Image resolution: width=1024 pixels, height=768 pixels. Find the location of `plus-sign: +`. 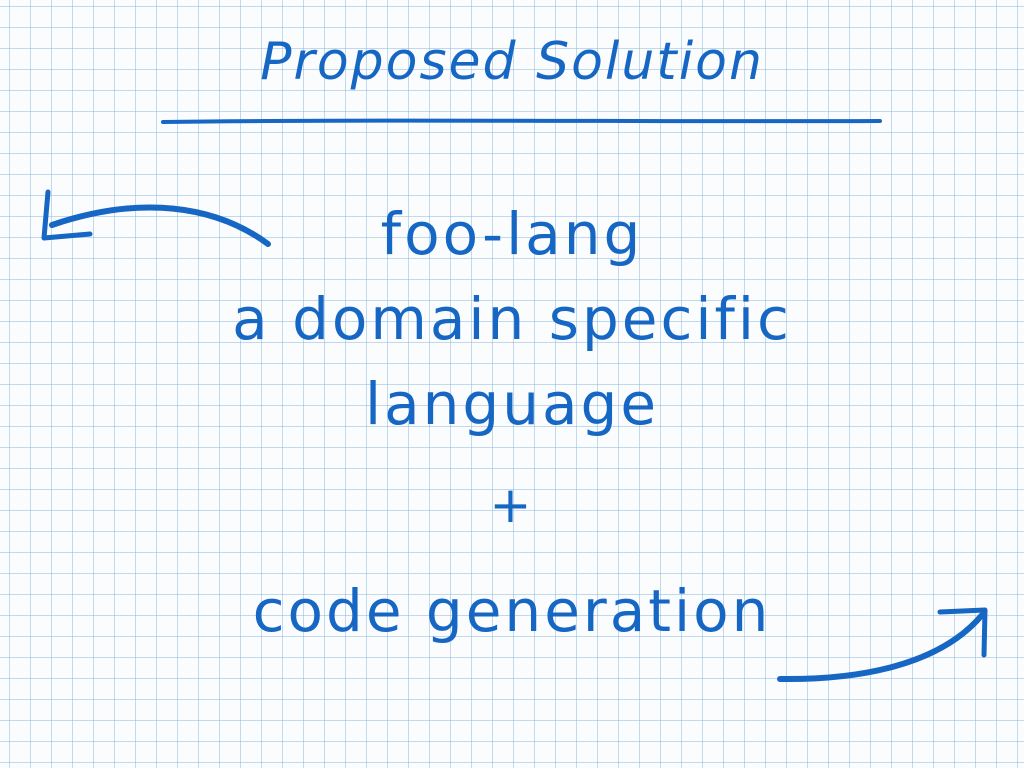

plus-sign: + is located at coordinates (512, 505).